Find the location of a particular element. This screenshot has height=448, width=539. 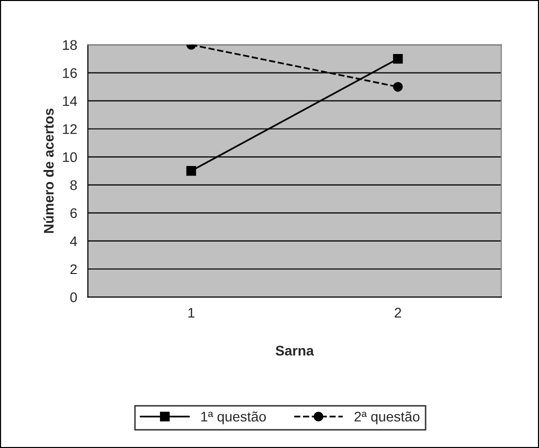

y-tick-label: 8 is located at coordinates (73, 185).